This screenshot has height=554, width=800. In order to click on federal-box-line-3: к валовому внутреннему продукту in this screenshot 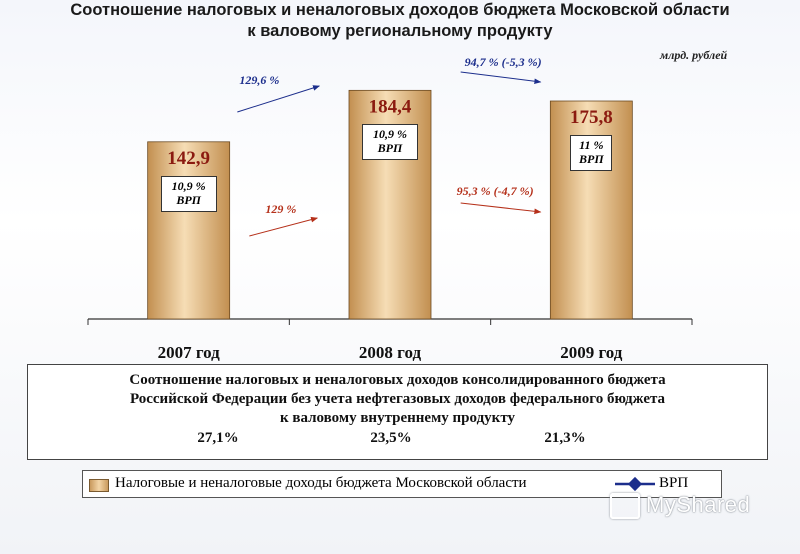, I will do `click(397, 418)`.